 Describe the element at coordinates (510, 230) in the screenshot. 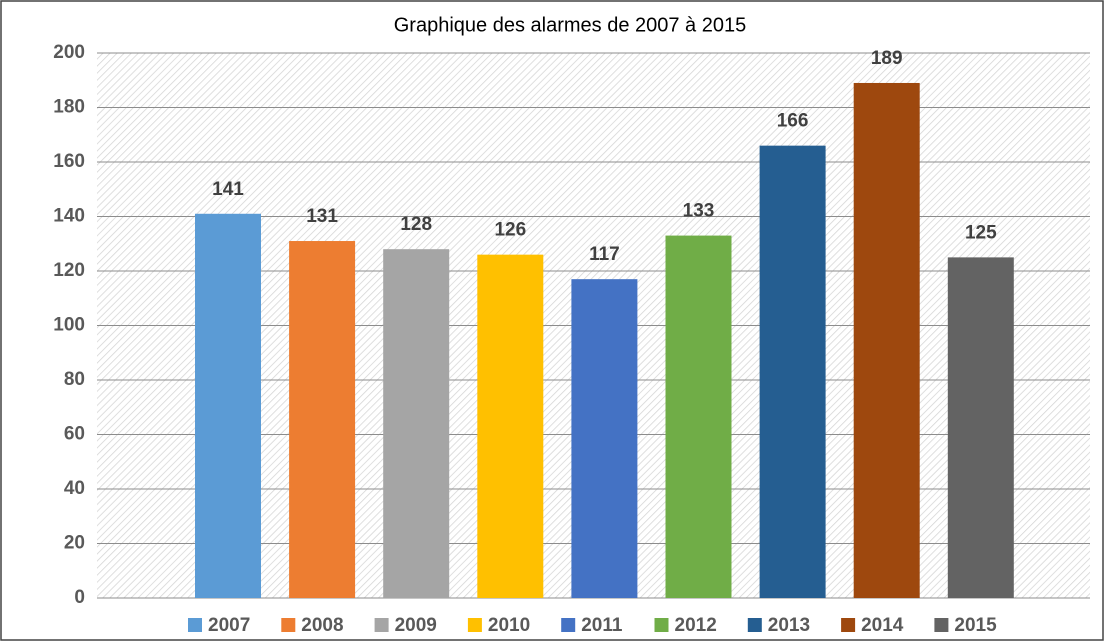

I see `value-label: 126` at that location.